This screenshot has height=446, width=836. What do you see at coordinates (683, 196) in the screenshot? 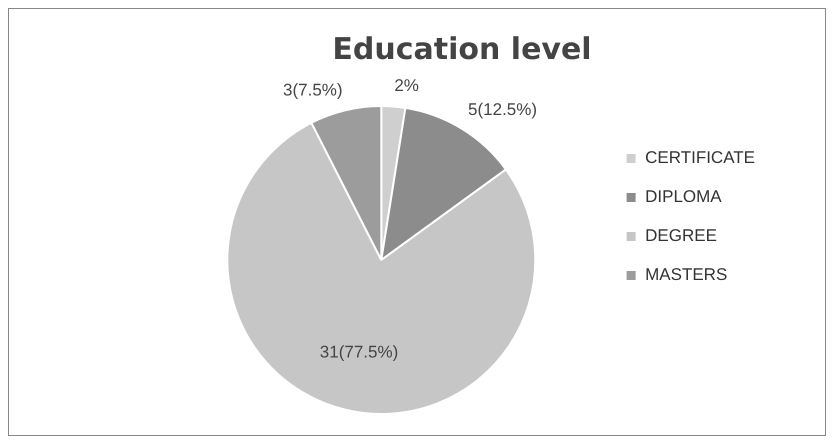
I see `legend-label: DIPLOMA` at bounding box center [683, 196].